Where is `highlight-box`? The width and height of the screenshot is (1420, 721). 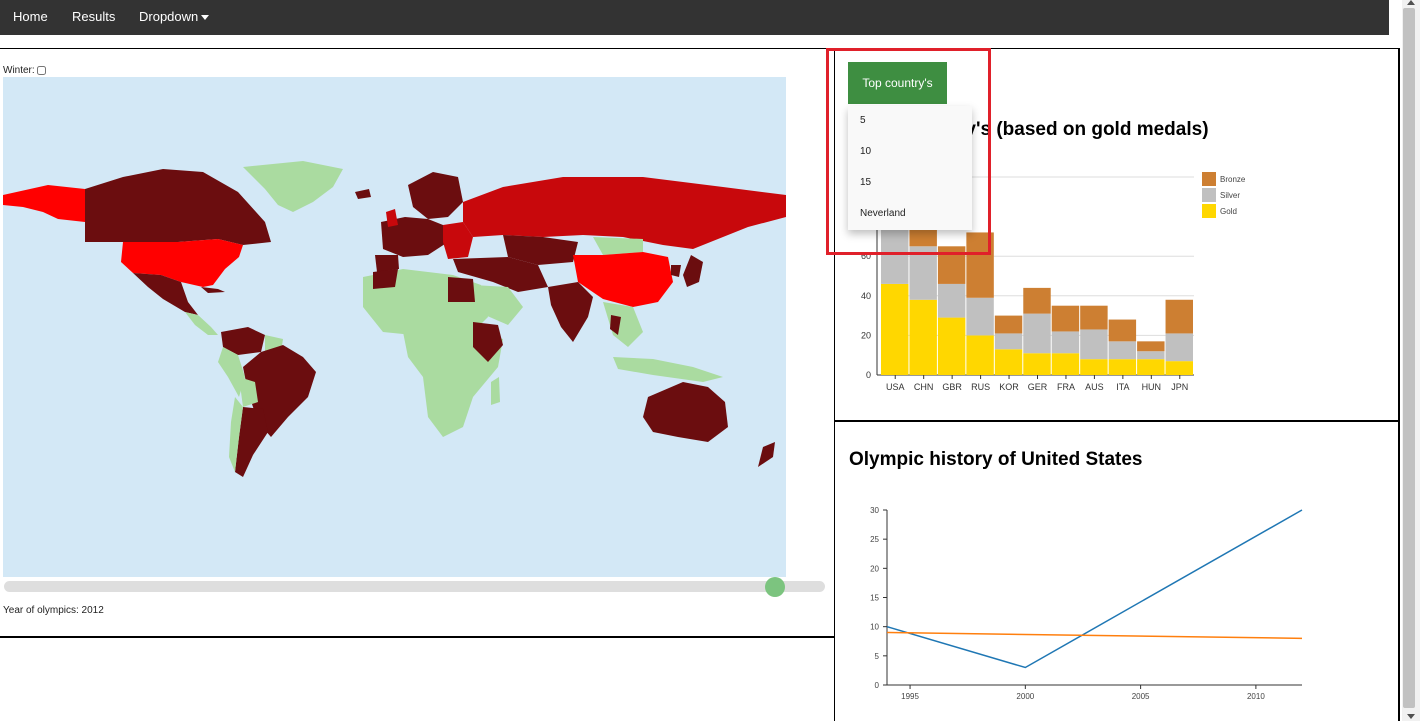
highlight-box is located at coordinates (908, 151).